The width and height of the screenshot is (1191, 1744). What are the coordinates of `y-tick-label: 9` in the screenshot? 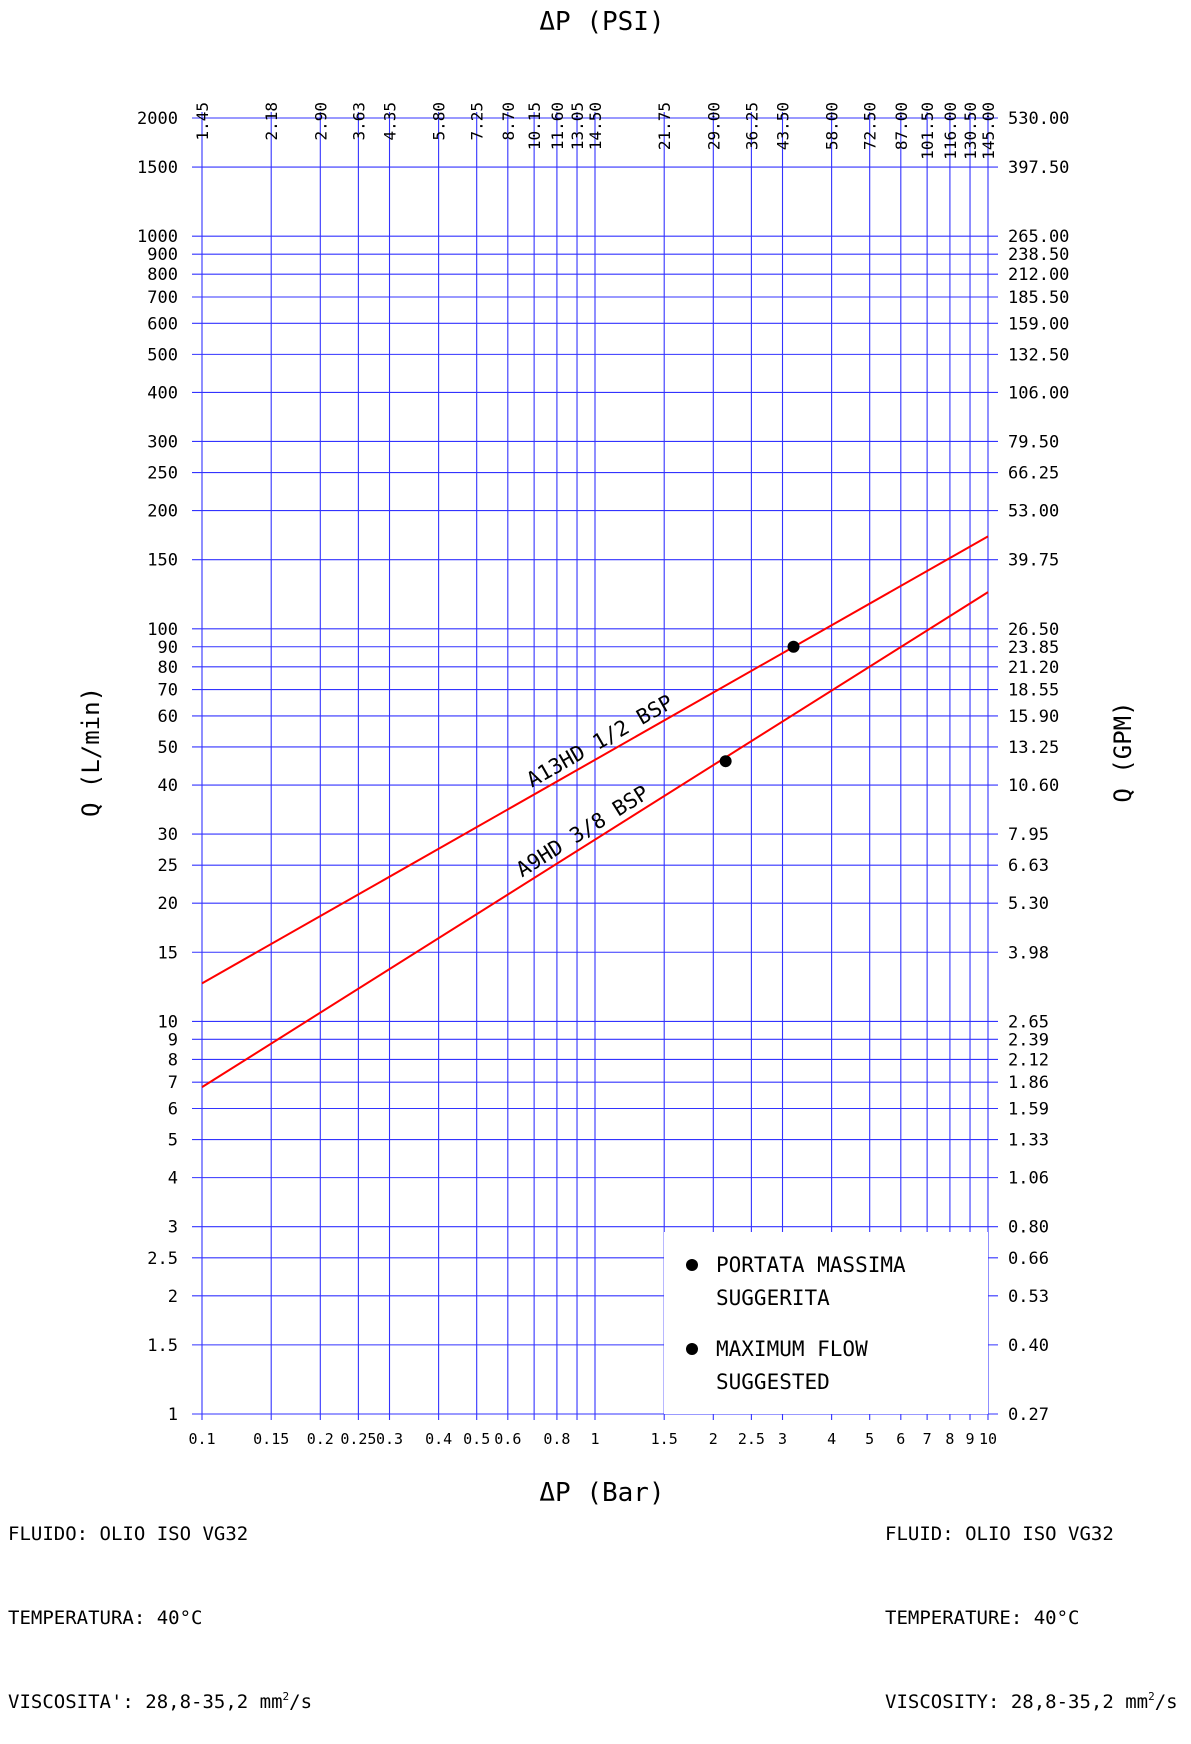 It's located at (173, 1040).